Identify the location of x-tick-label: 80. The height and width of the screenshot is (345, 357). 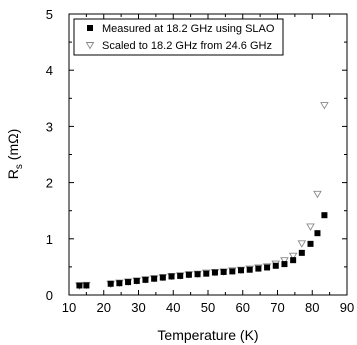
(312, 307).